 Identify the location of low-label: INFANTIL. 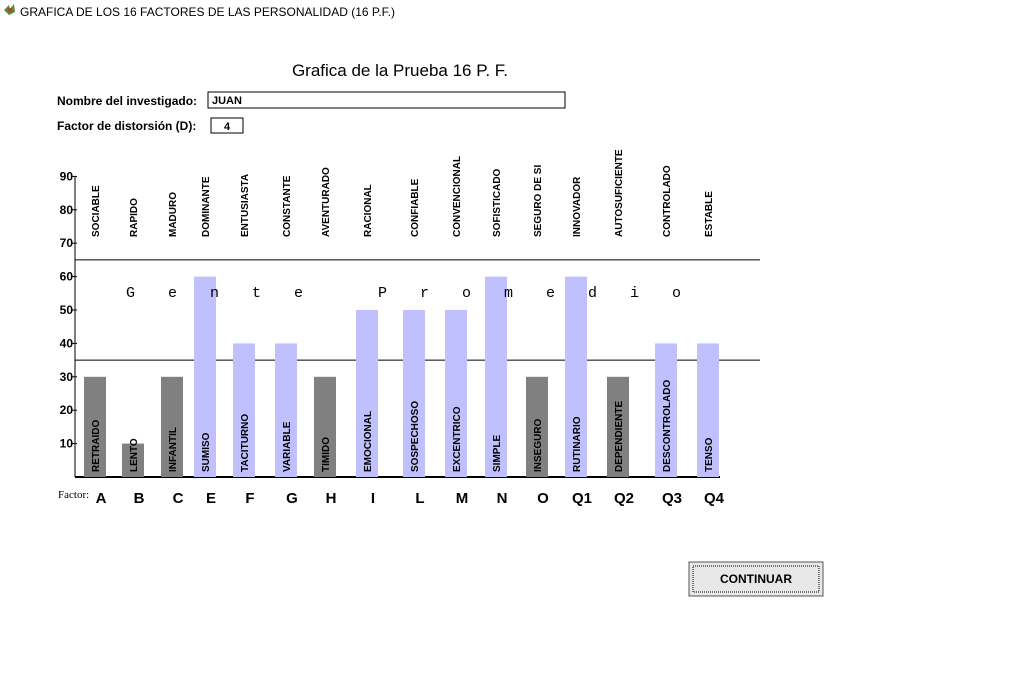
(173, 449).